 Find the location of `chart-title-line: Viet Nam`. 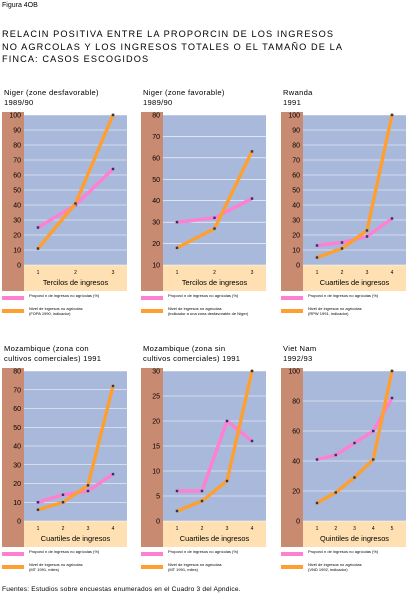

chart-title-line: Viet Nam is located at coordinates (300, 348).